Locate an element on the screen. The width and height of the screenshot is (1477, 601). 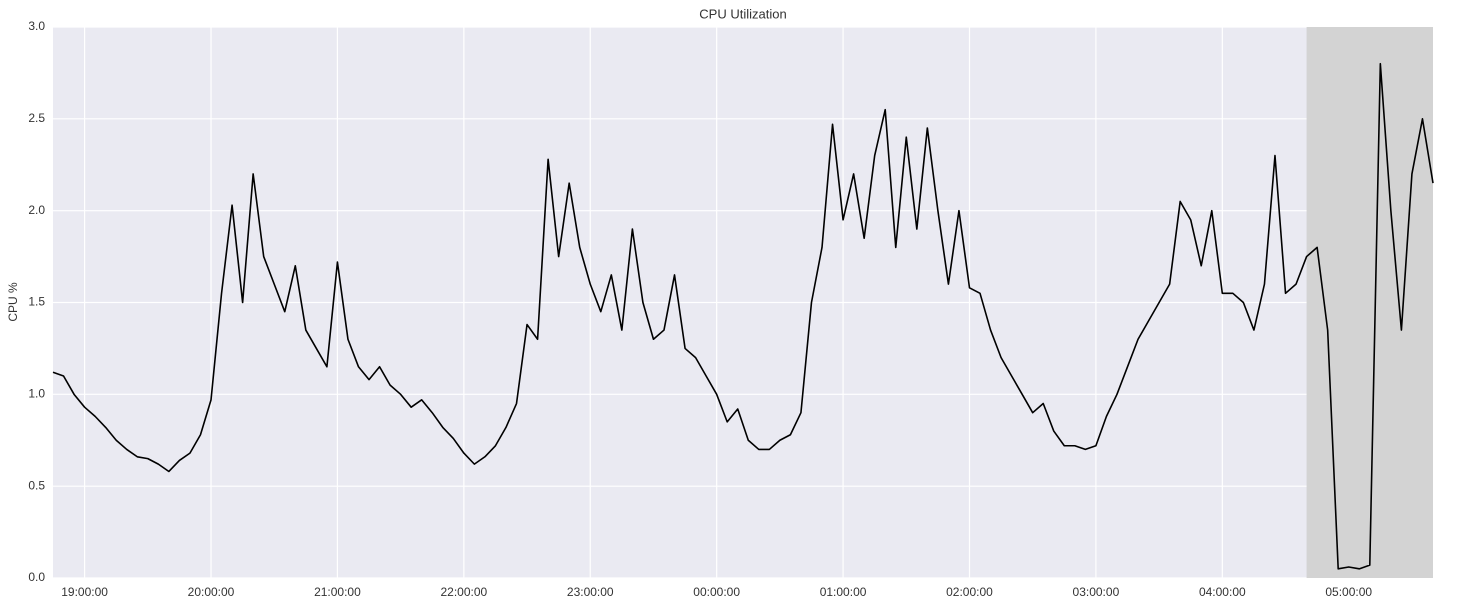
x-tick-label: 02:00:00 is located at coordinates (969, 592).